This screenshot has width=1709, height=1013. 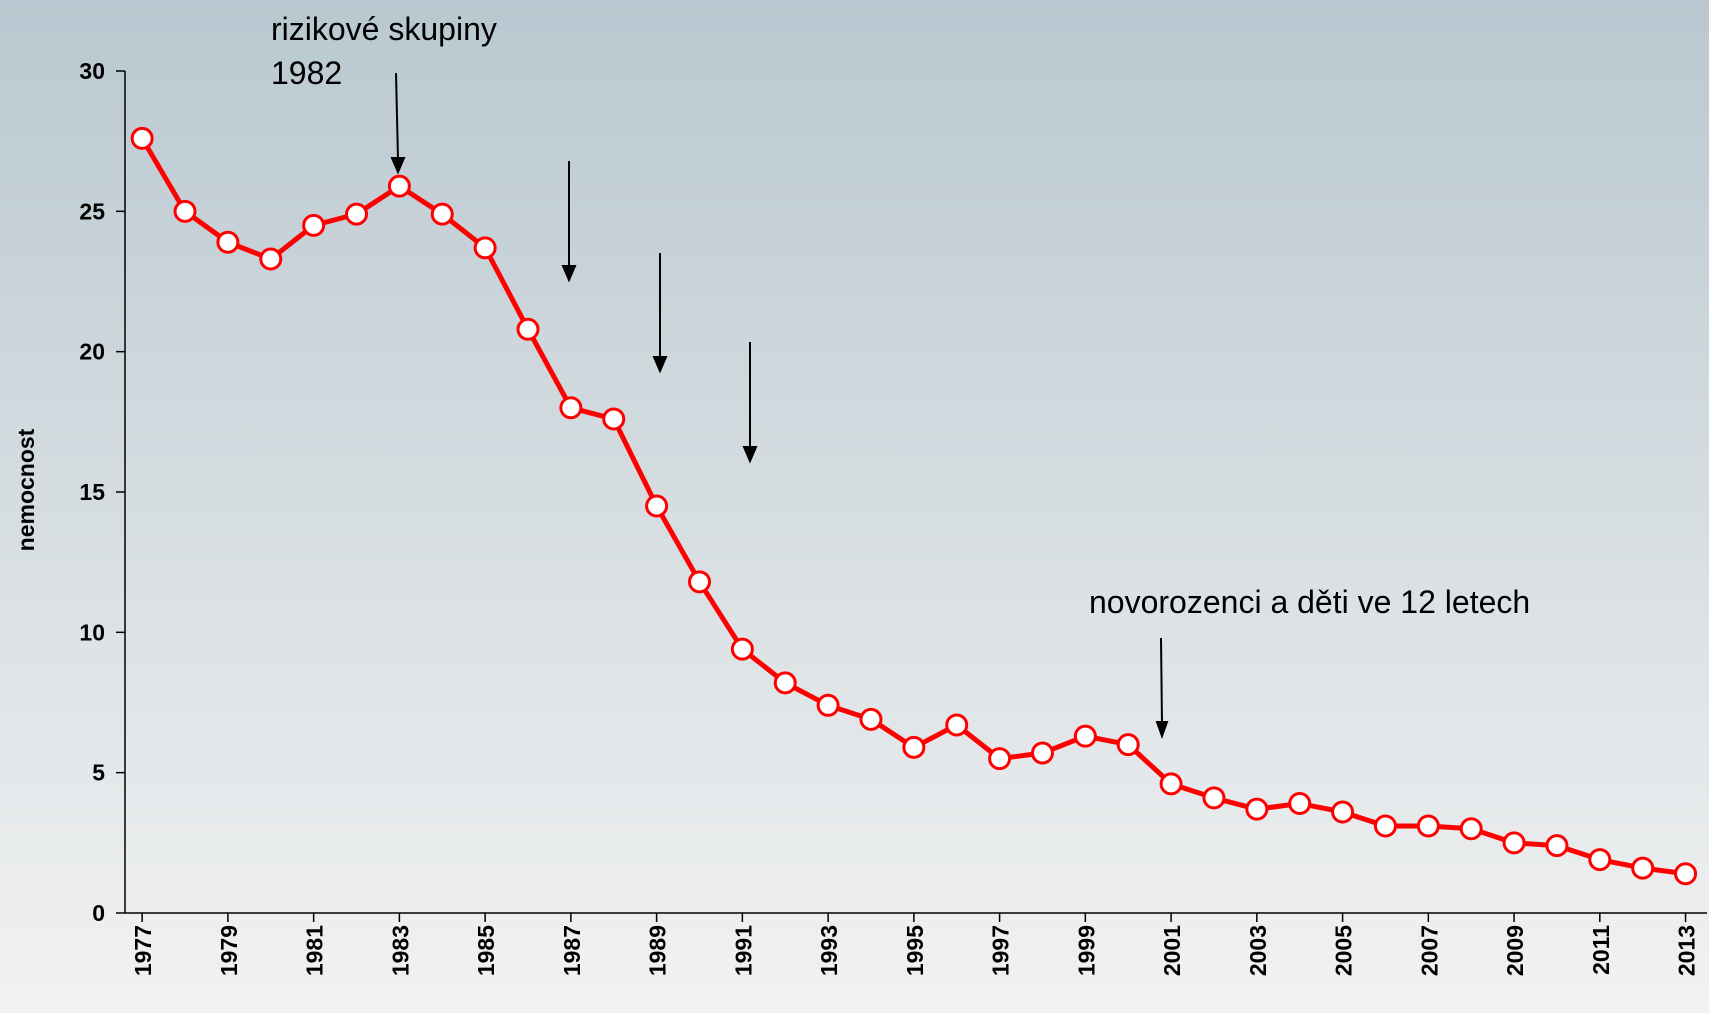 I want to click on y-tick-label: 5, so click(x=98, y=773).